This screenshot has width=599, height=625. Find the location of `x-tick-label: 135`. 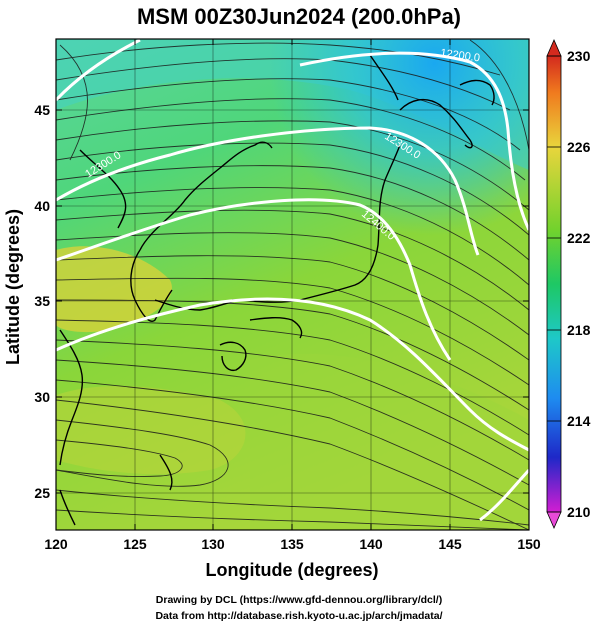

x-tick-label: 135 is located at coordinates (292, 544).